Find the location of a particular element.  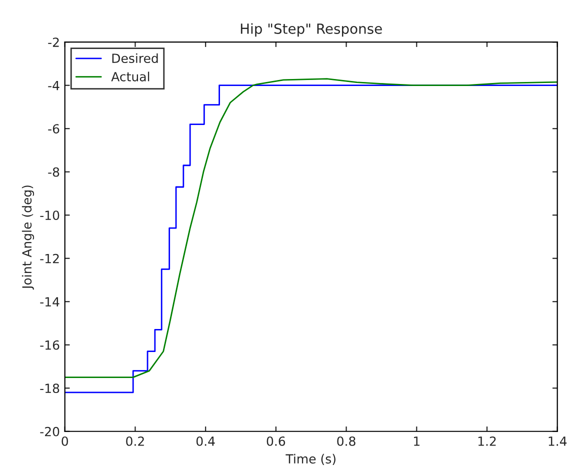

y-tick-label: -16 is located at coordinates (50, 345).